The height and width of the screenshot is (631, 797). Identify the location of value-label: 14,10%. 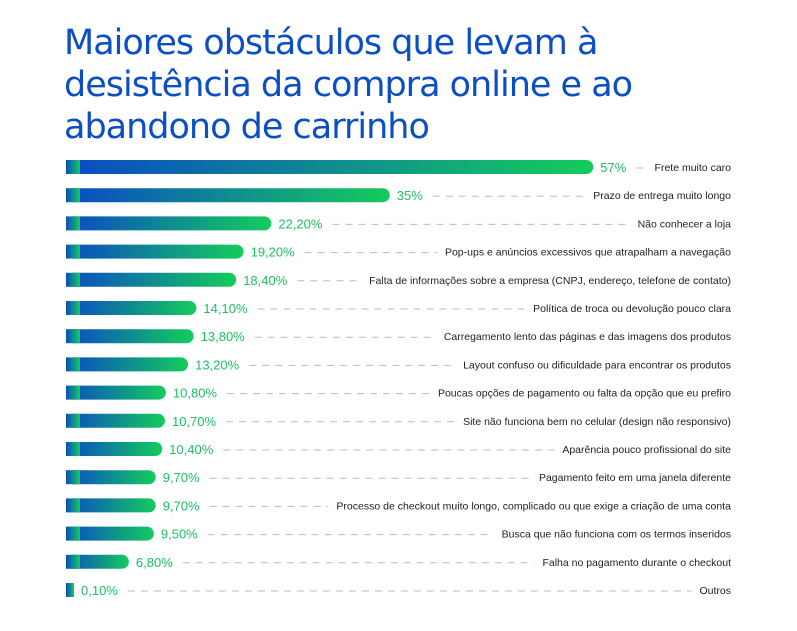
(225, 308).